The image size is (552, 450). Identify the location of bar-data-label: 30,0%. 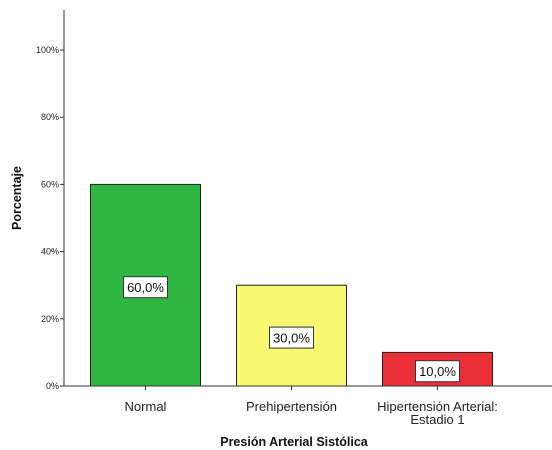
(291, 338).